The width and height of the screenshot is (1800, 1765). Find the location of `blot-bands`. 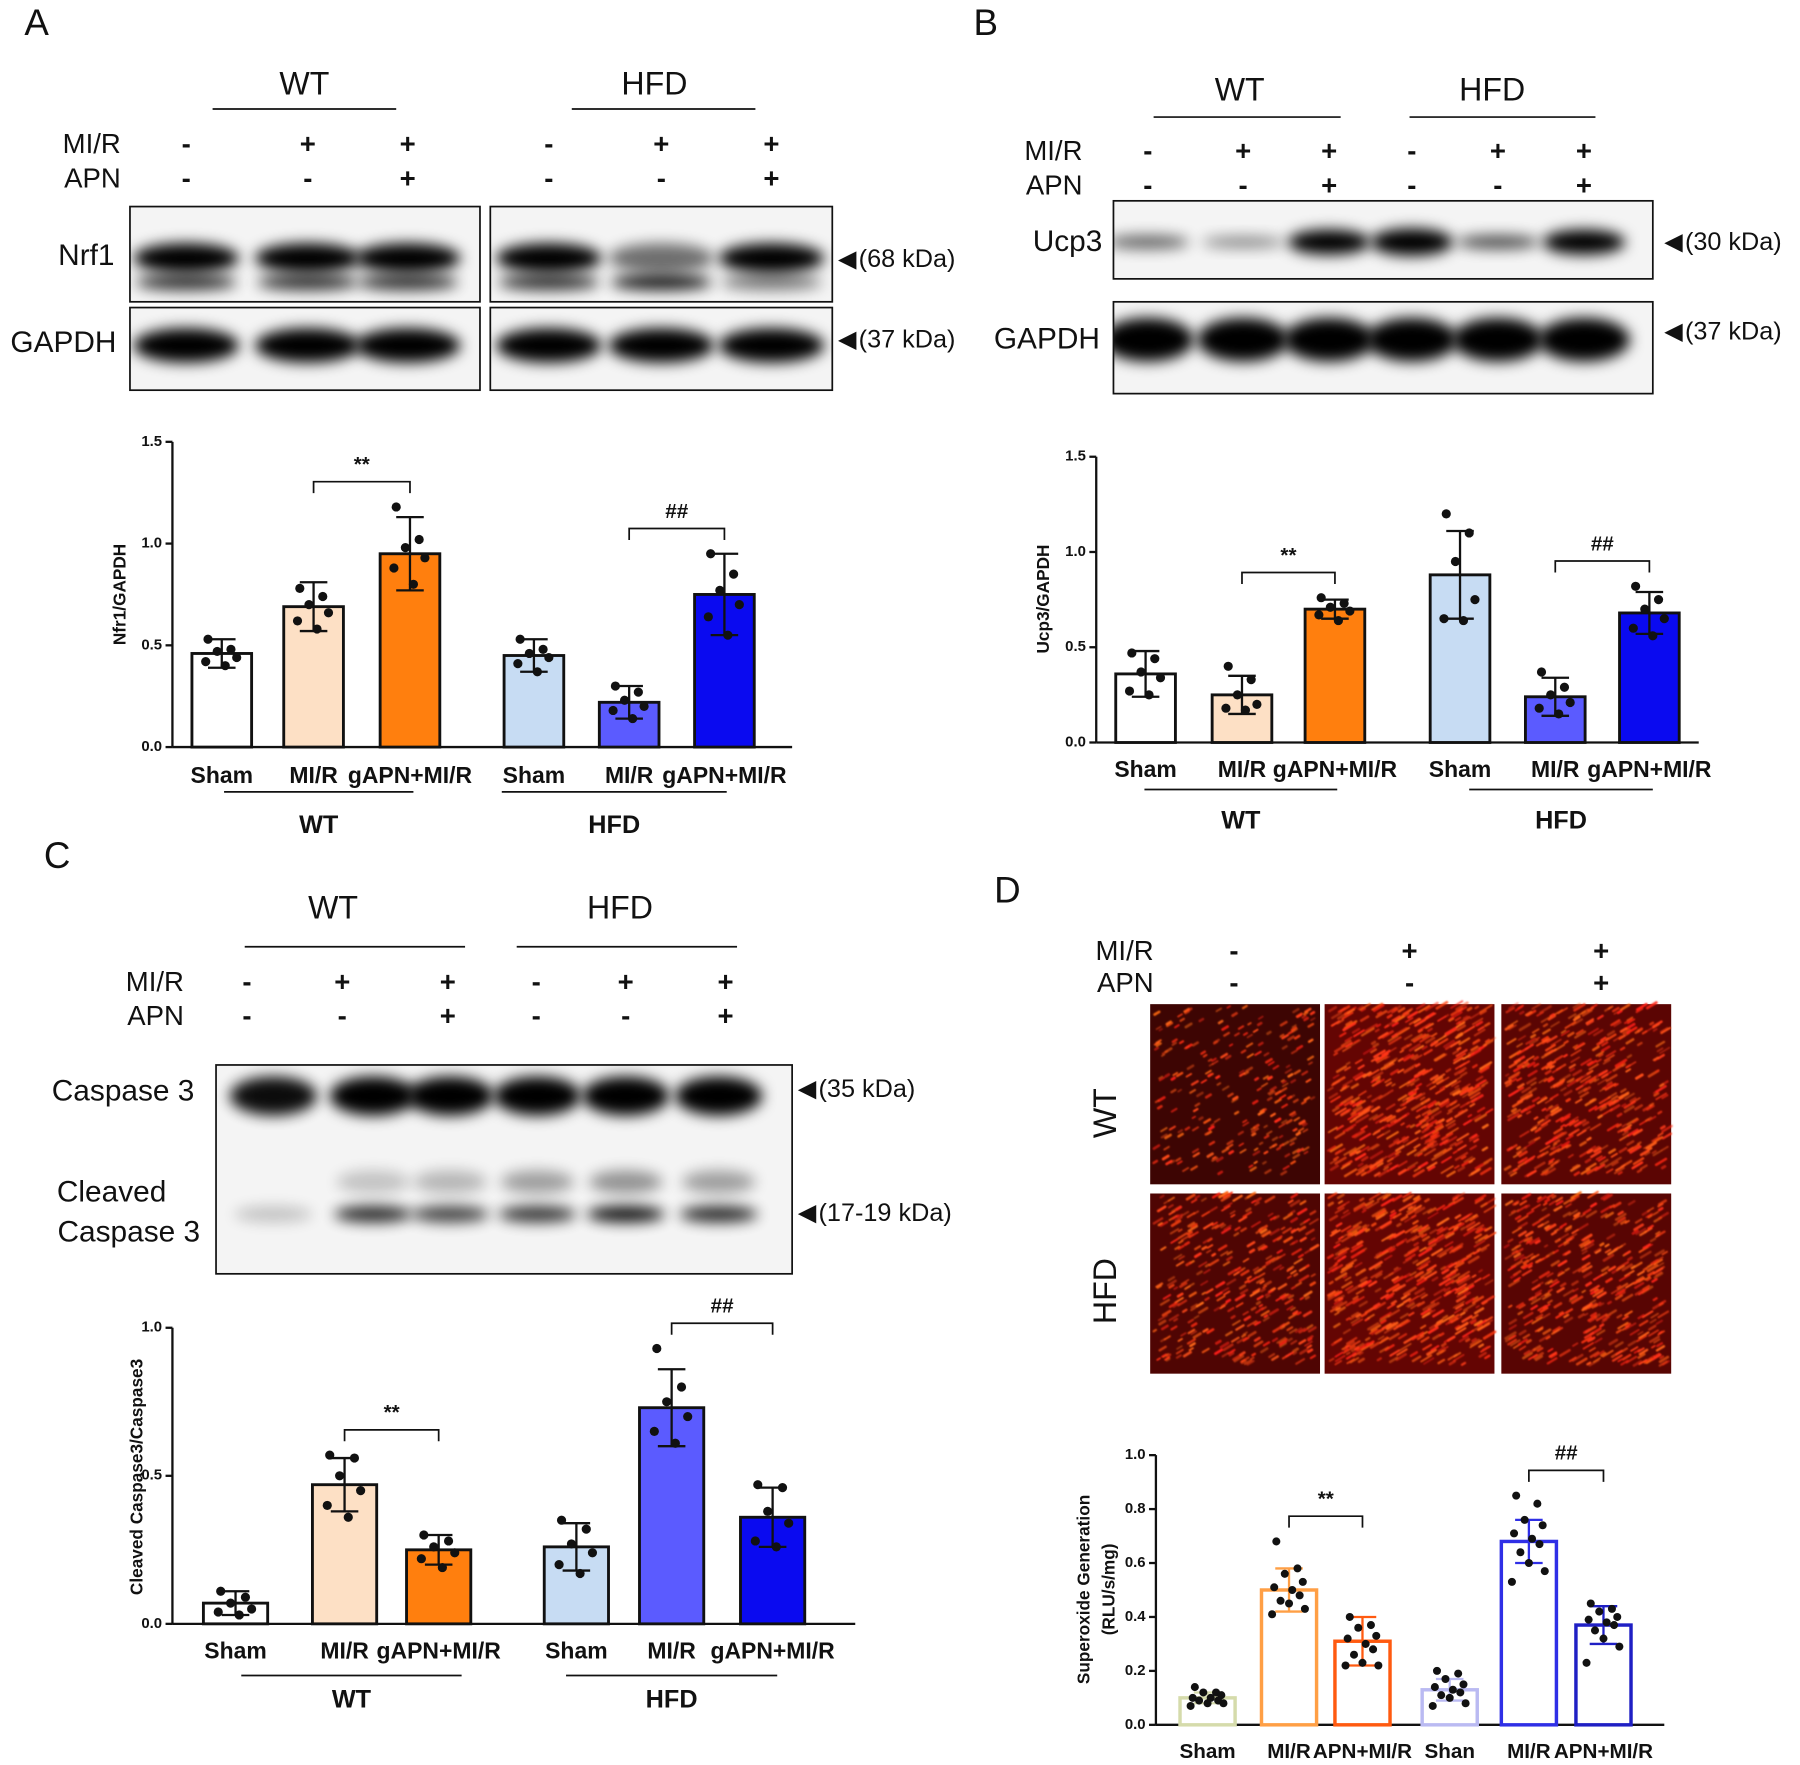

blot-bands is located at coordinates (479, 303).